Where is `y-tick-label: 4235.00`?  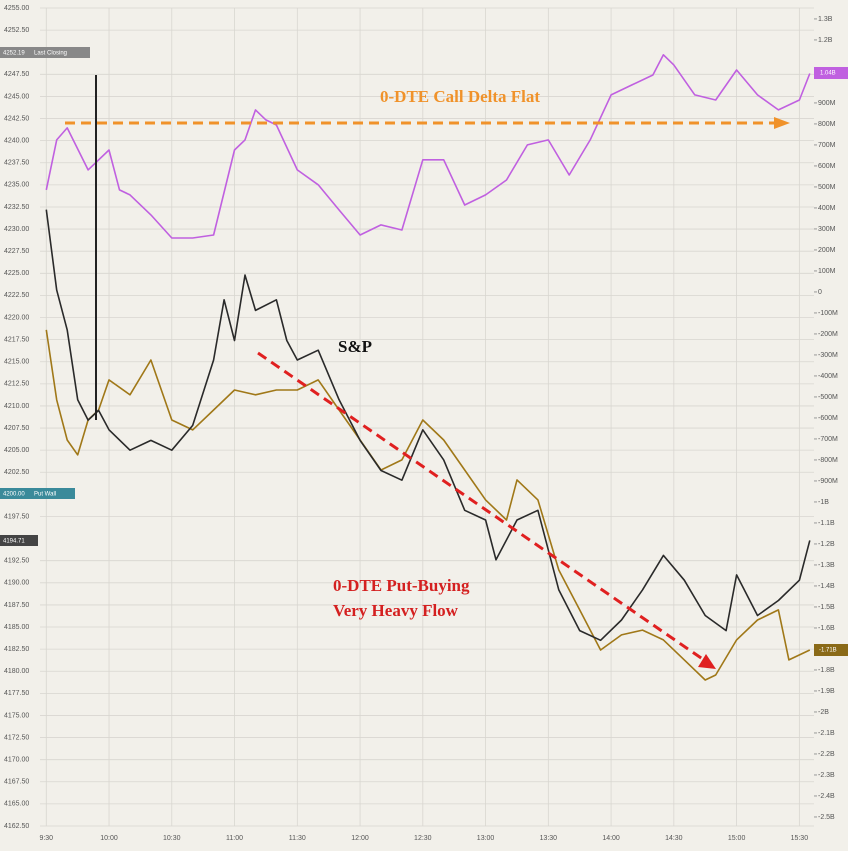 y-tick-label: 4235.00 is located at coordinates (16, 185).